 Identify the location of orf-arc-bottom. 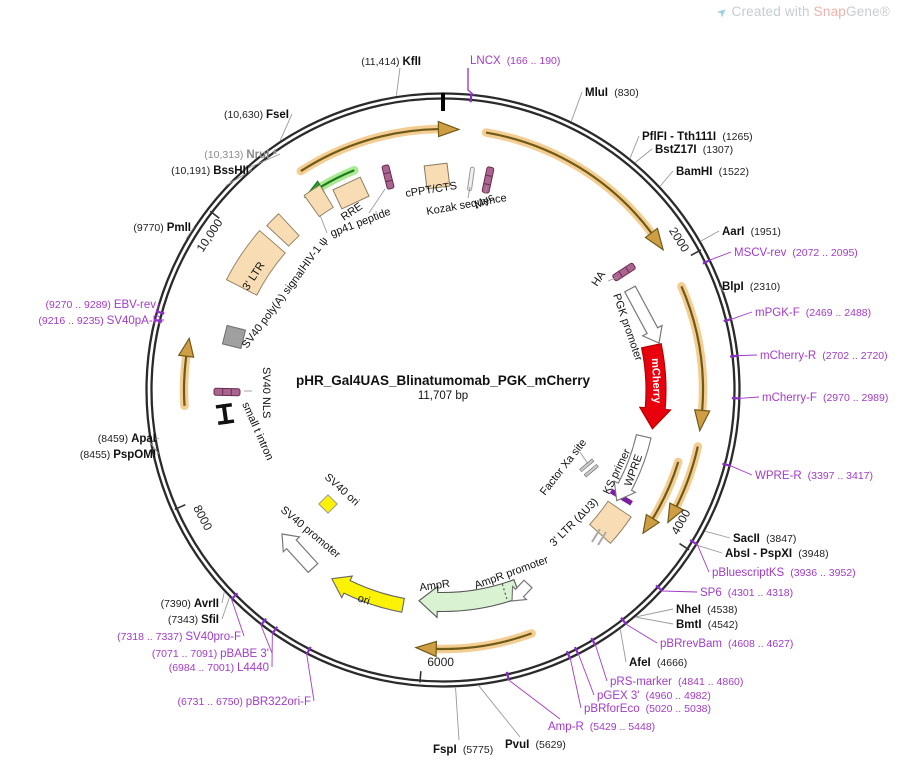
(475, 643).